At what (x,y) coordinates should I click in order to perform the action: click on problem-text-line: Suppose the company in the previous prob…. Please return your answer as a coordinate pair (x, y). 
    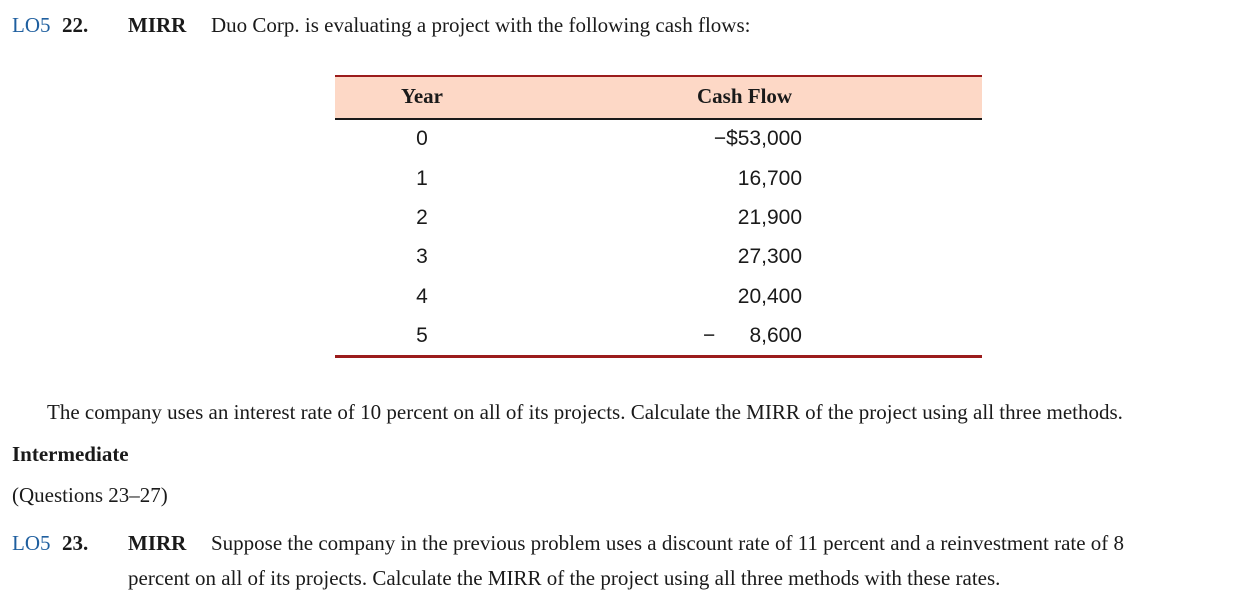
    Looking at the image, I should click on (668, 543).